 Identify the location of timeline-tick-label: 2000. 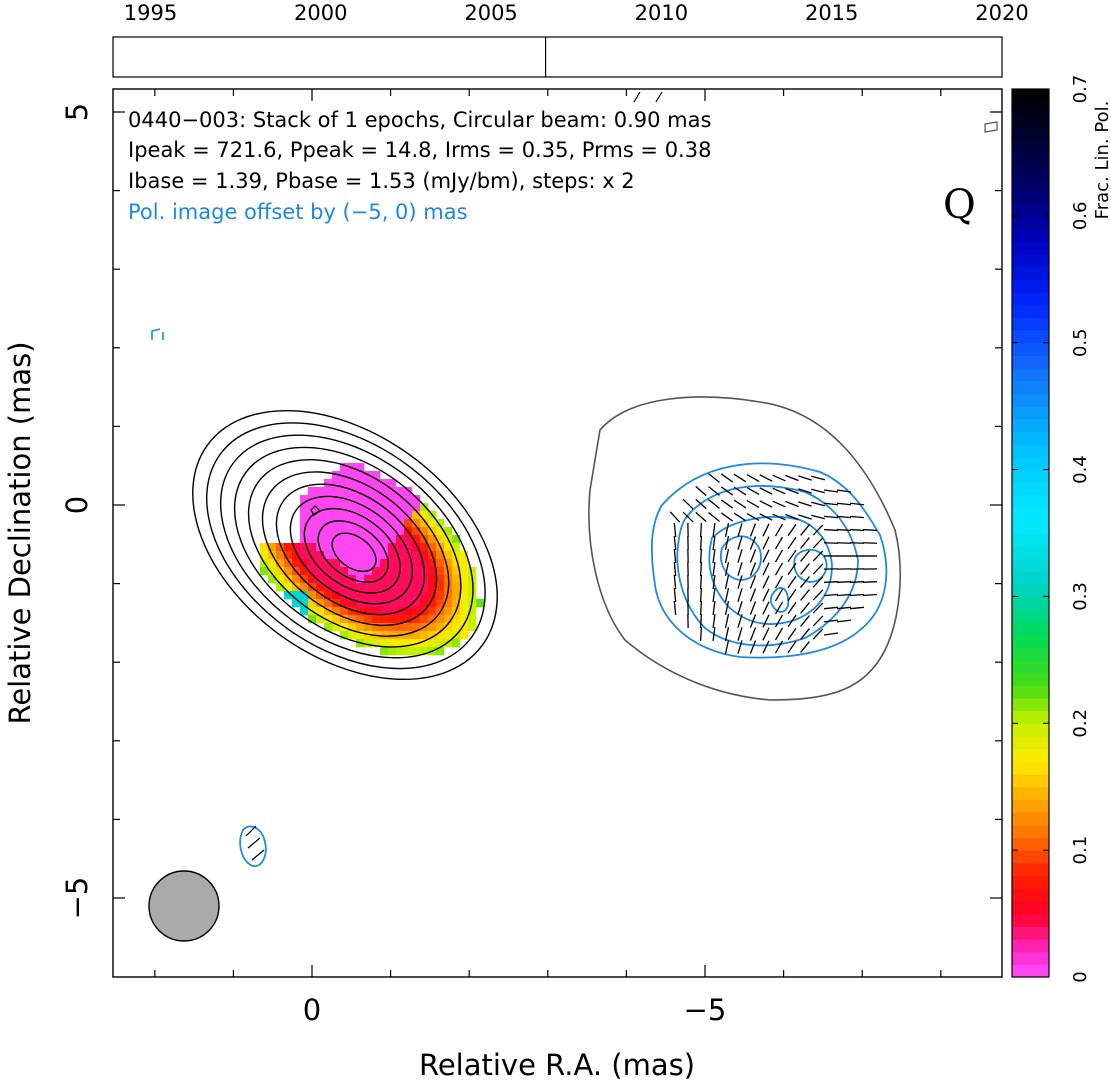
(320, 13).